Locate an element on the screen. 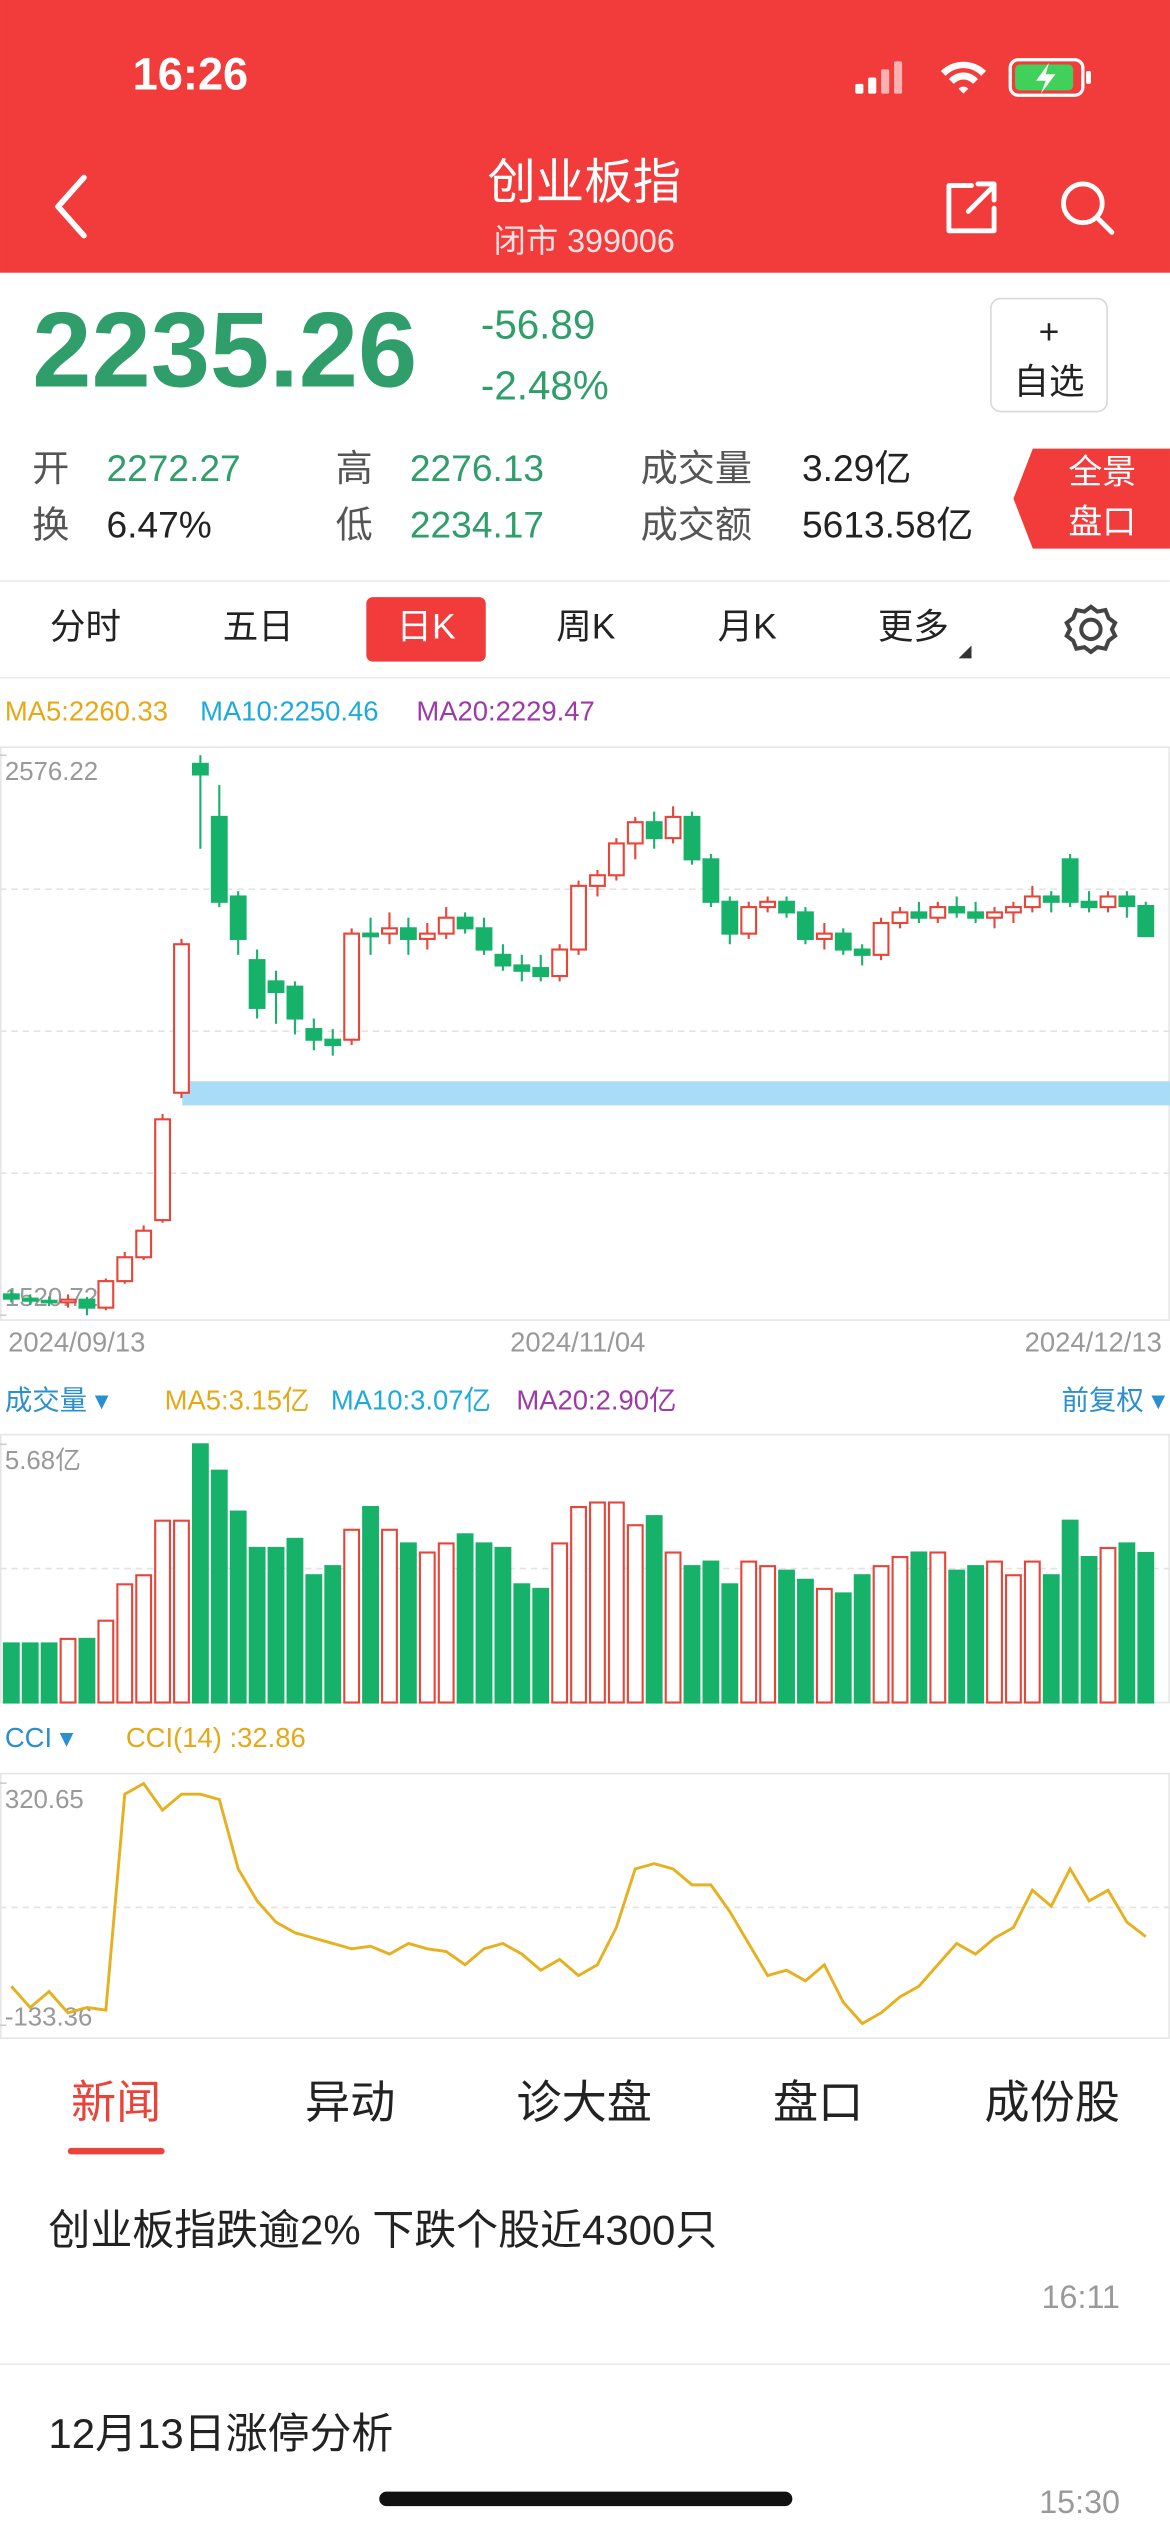 The height and width of the screenshot is (2532, 1170). date-label: 2024/11/04 is located at coordinates (577, 1342).